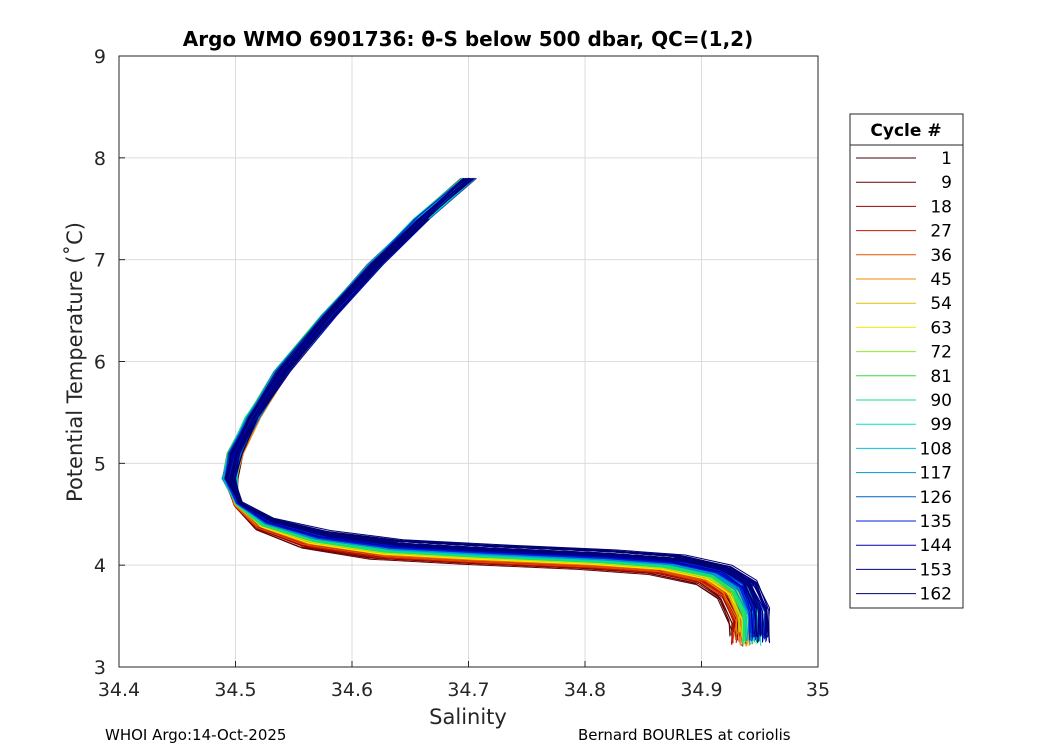 The width and height of the screenshot is (1050, 750). Describe the element at coordinates (941, 207) in the screenshot. I see `legend-label: 18` at that location.